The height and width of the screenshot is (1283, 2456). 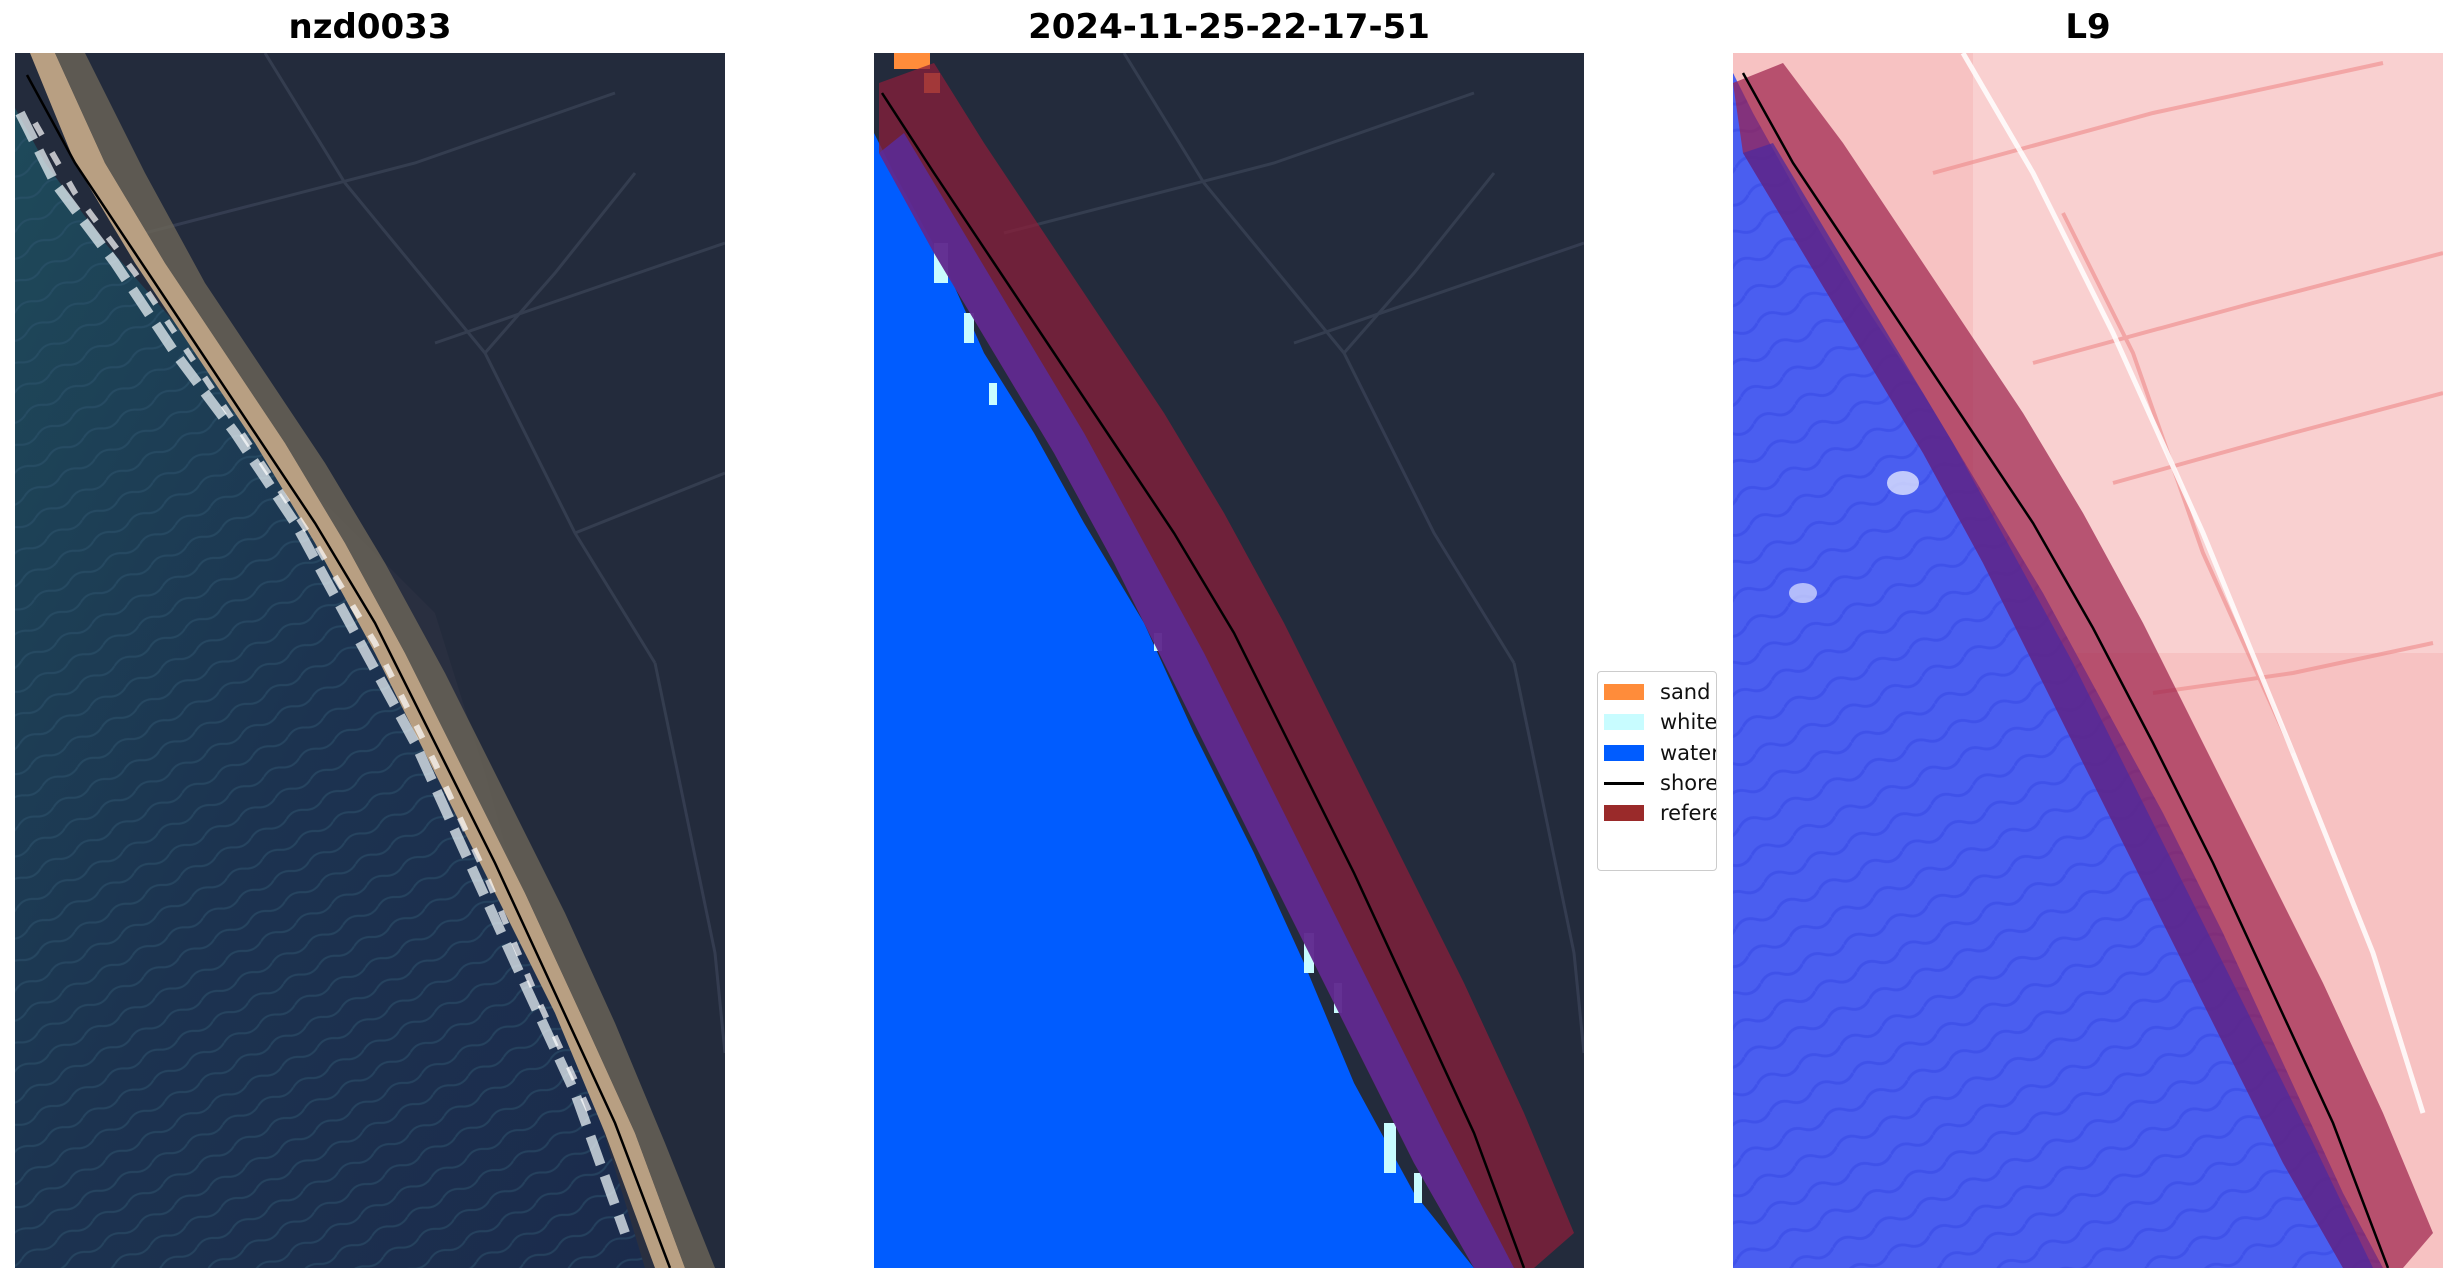 I want to click on legend-swatch-whitewater, so click(x=1624, y=722).